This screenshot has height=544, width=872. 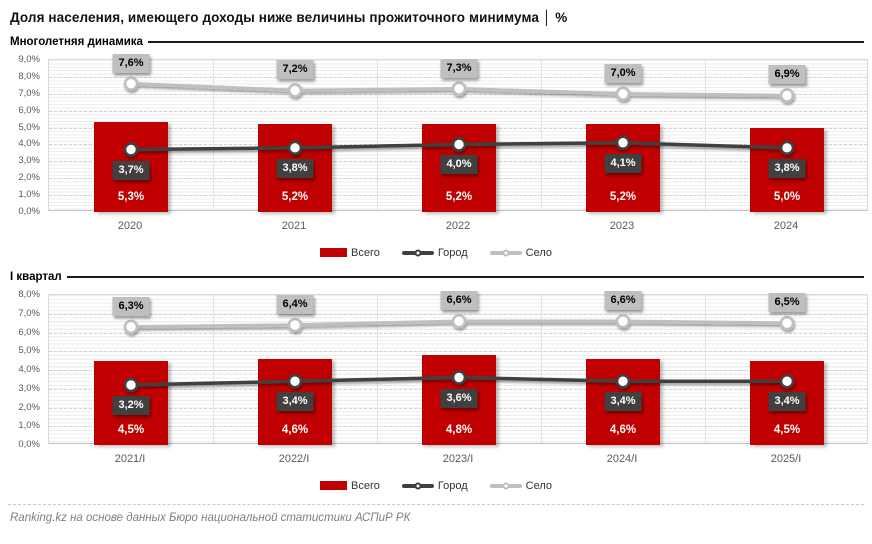 What do you see at coordinates (131, 306) in the screenshot?
I see `point-label: 6,3%` at bounding box center [131, 306].